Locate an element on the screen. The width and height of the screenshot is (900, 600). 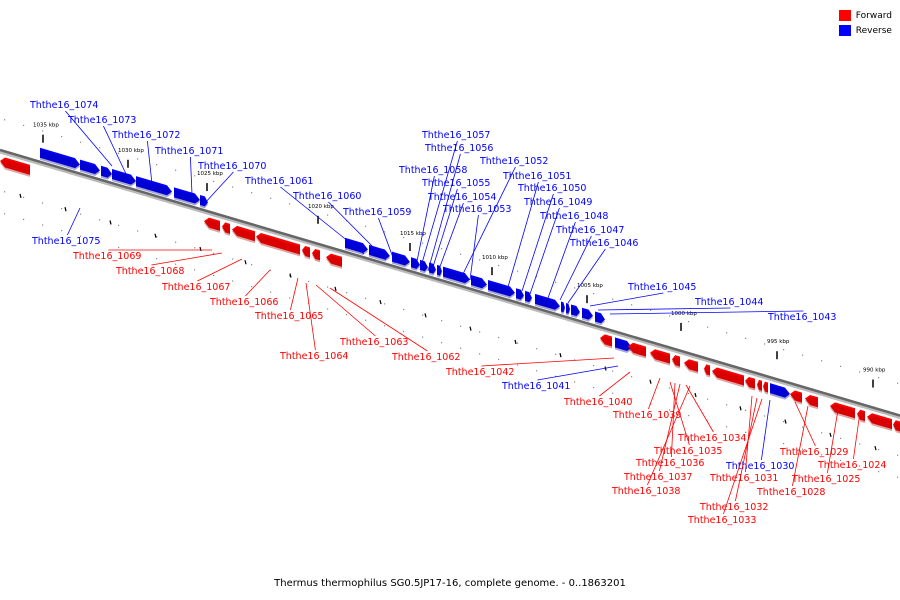
gene-label: Ththe16_1057 is located at coordinates (455, 135).